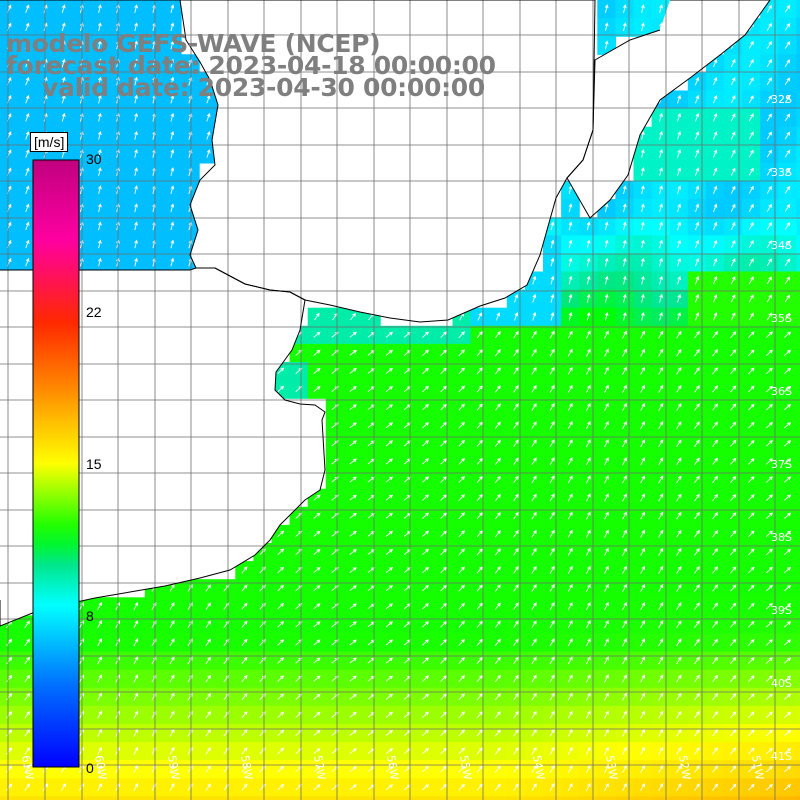  I want to click on valid-date: valid date: 2023-04-30 00:00:00, so click(263, 87).